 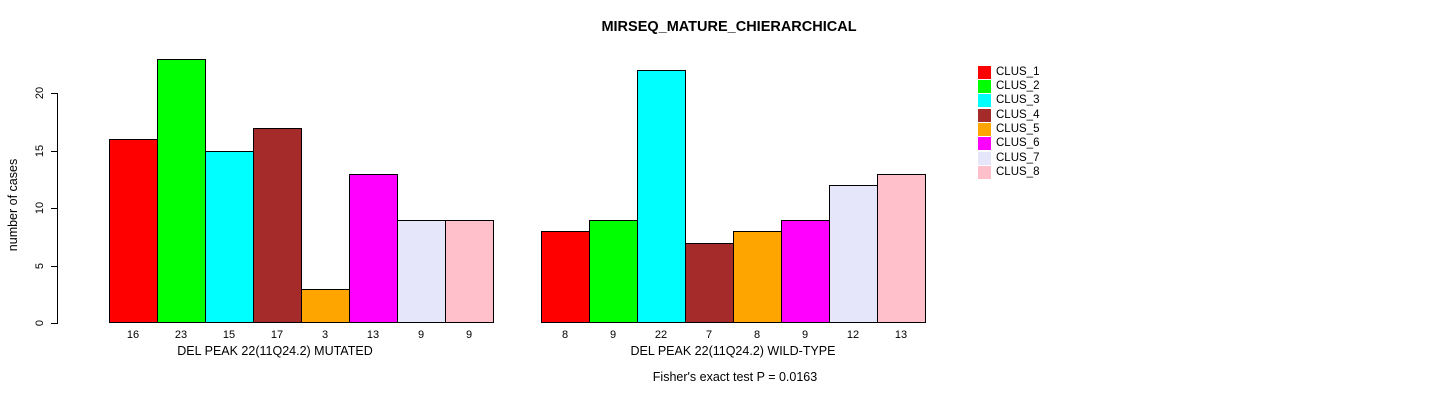 I want to click on legend-row-CLUS_4: CLUS_4, so click(x=1008, y=115).